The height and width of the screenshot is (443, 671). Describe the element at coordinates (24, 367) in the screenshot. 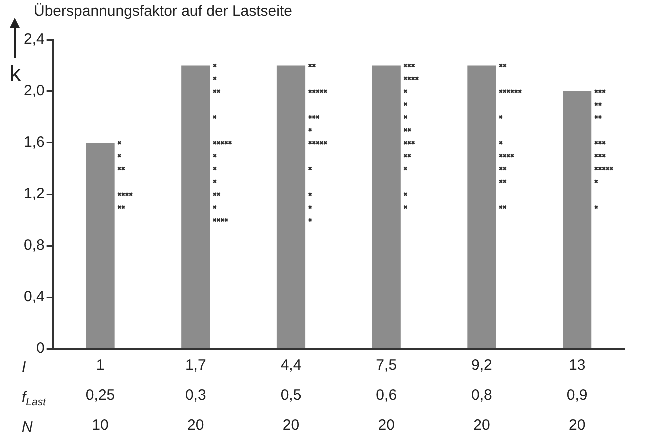

I see `text: I` at that location.